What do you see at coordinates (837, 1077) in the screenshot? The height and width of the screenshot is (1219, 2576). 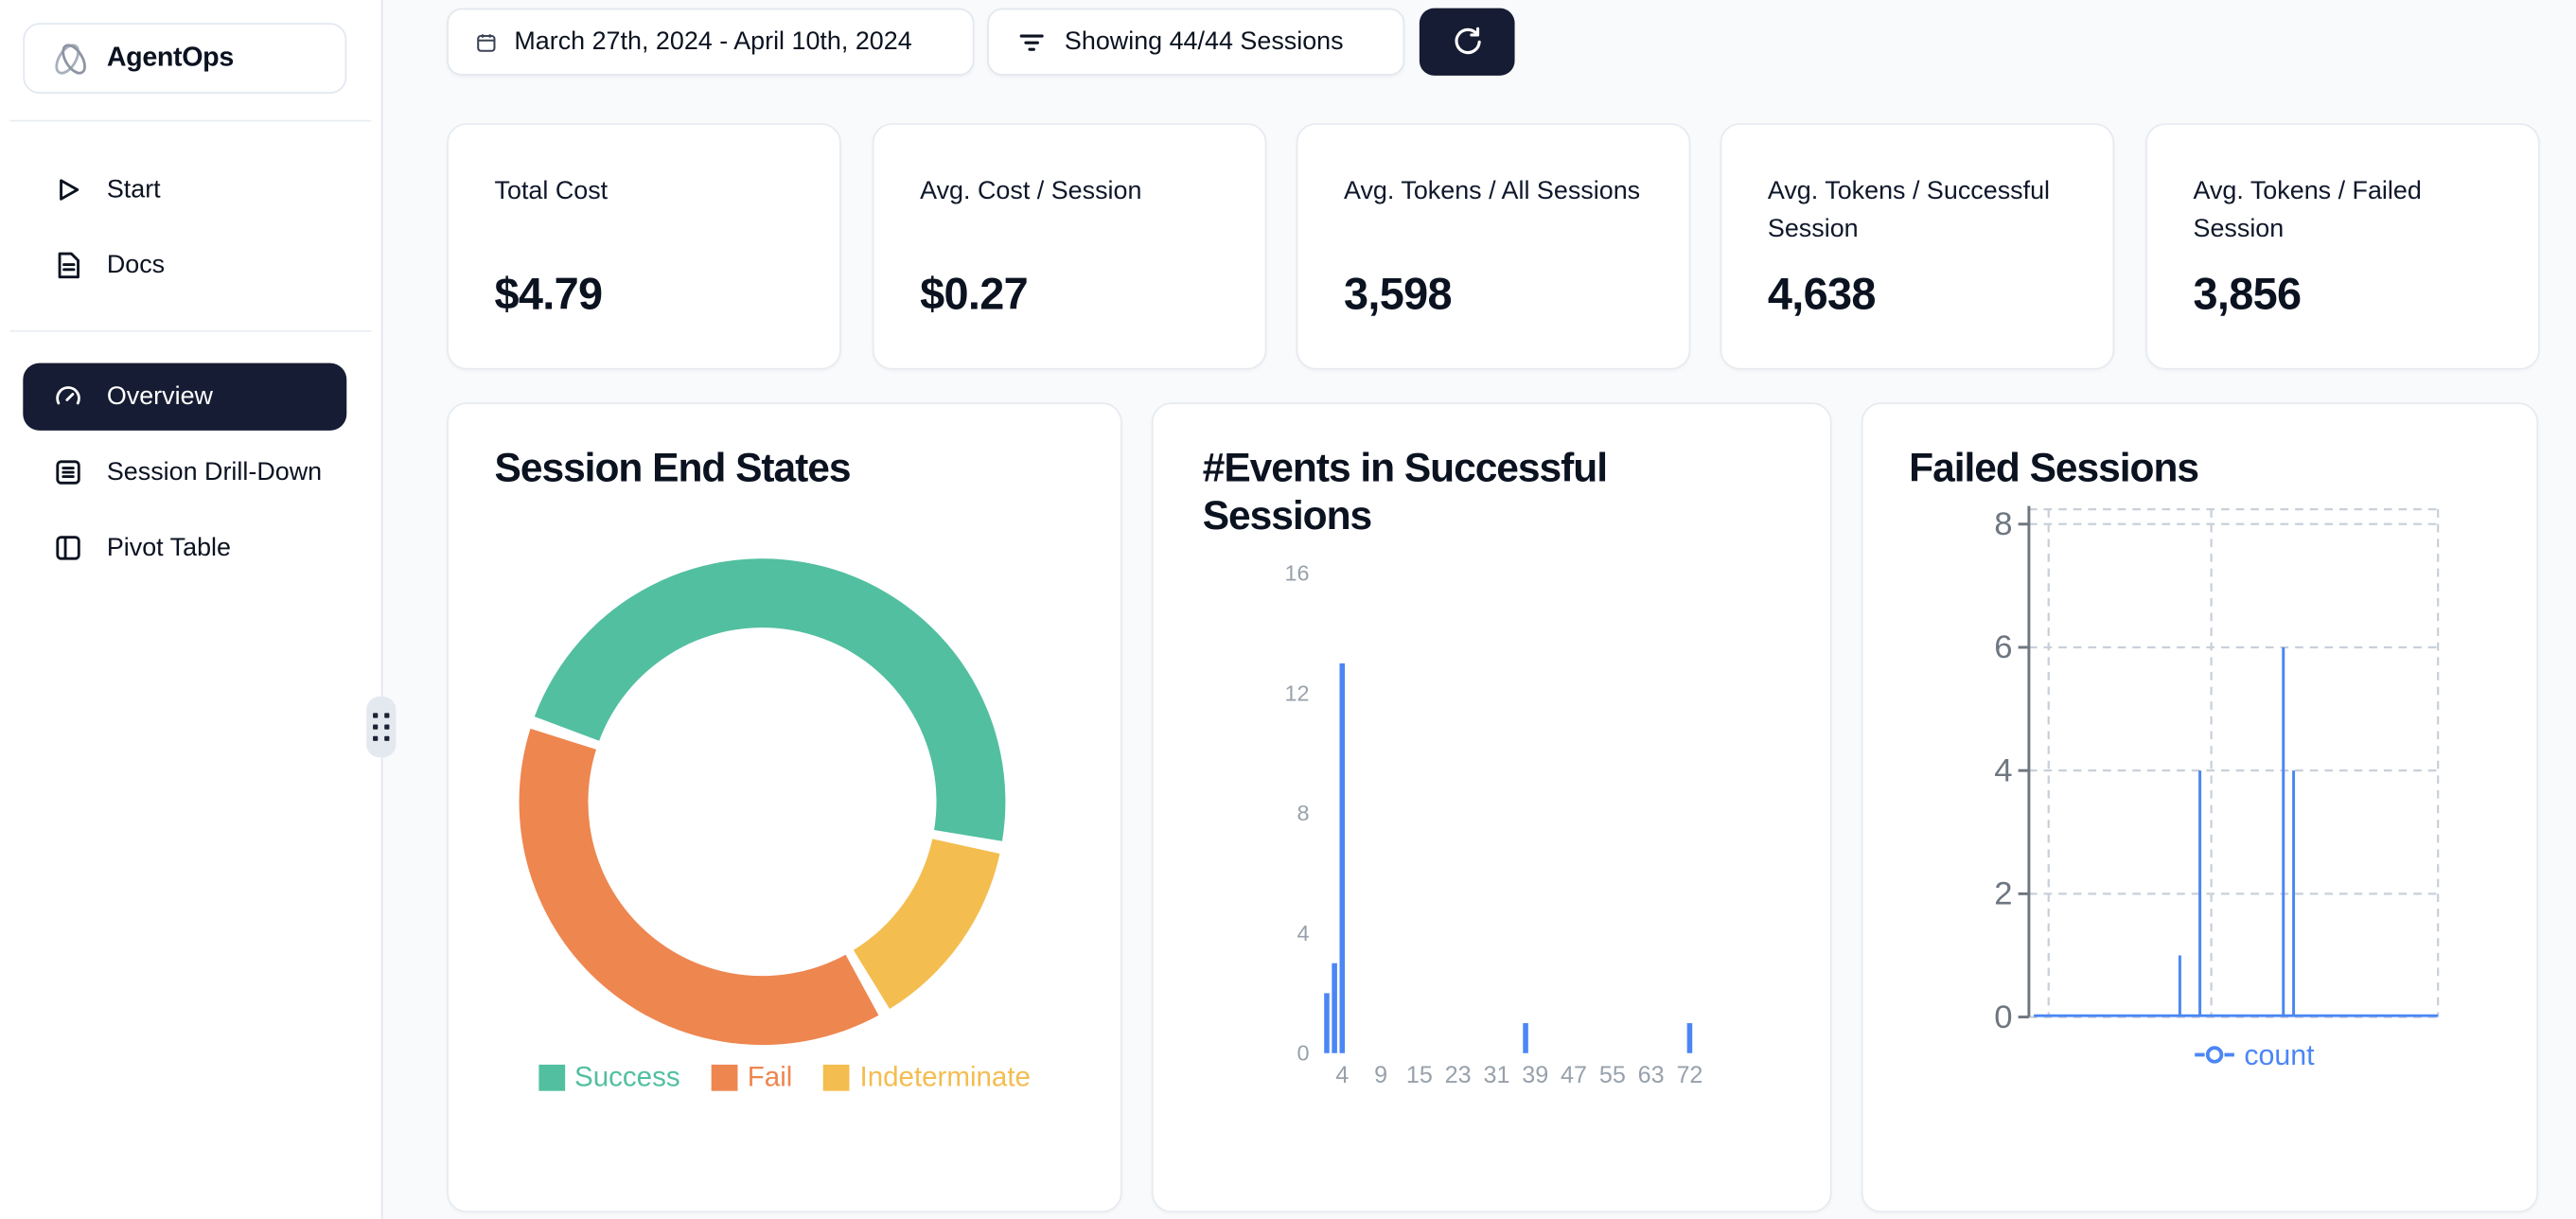 I see `indeterminate-swatch-icon` at bounding box center [837, 1077].